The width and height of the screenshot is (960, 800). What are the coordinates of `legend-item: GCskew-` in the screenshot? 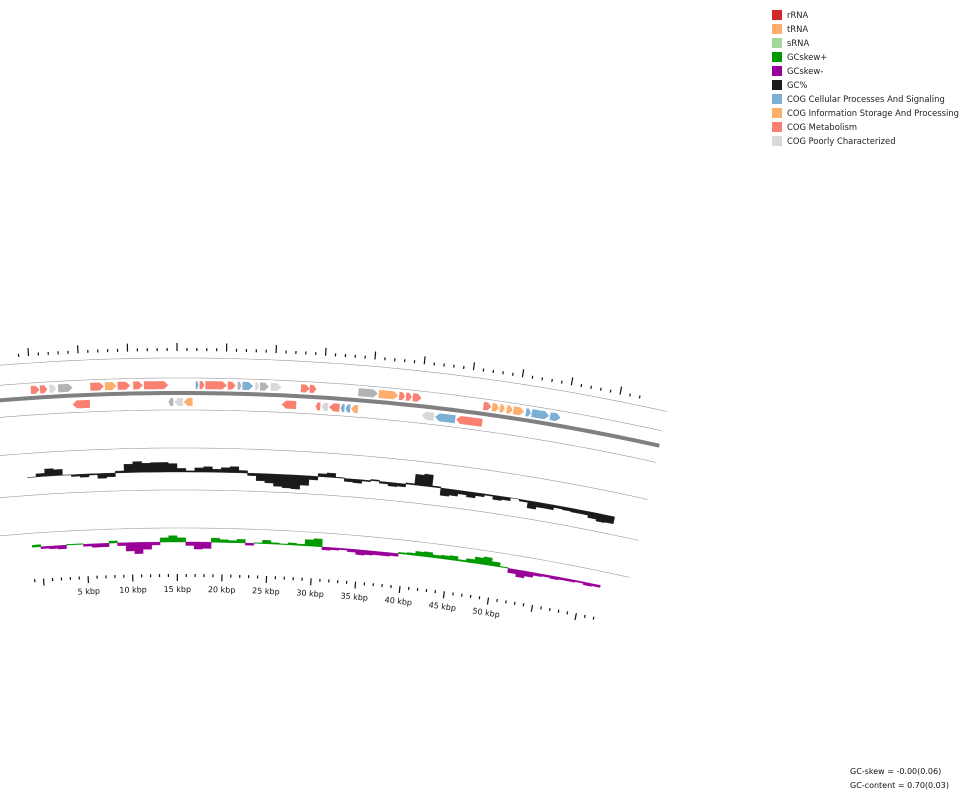 It's located at (865, 71).